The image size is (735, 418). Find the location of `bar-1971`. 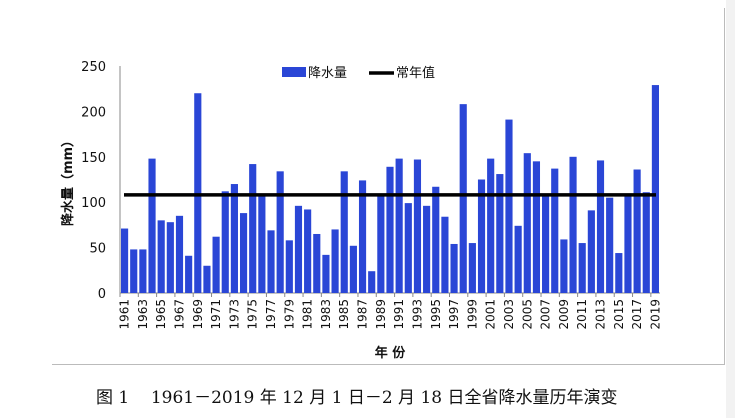

bar-1971 is located at coordinates (216, 264).